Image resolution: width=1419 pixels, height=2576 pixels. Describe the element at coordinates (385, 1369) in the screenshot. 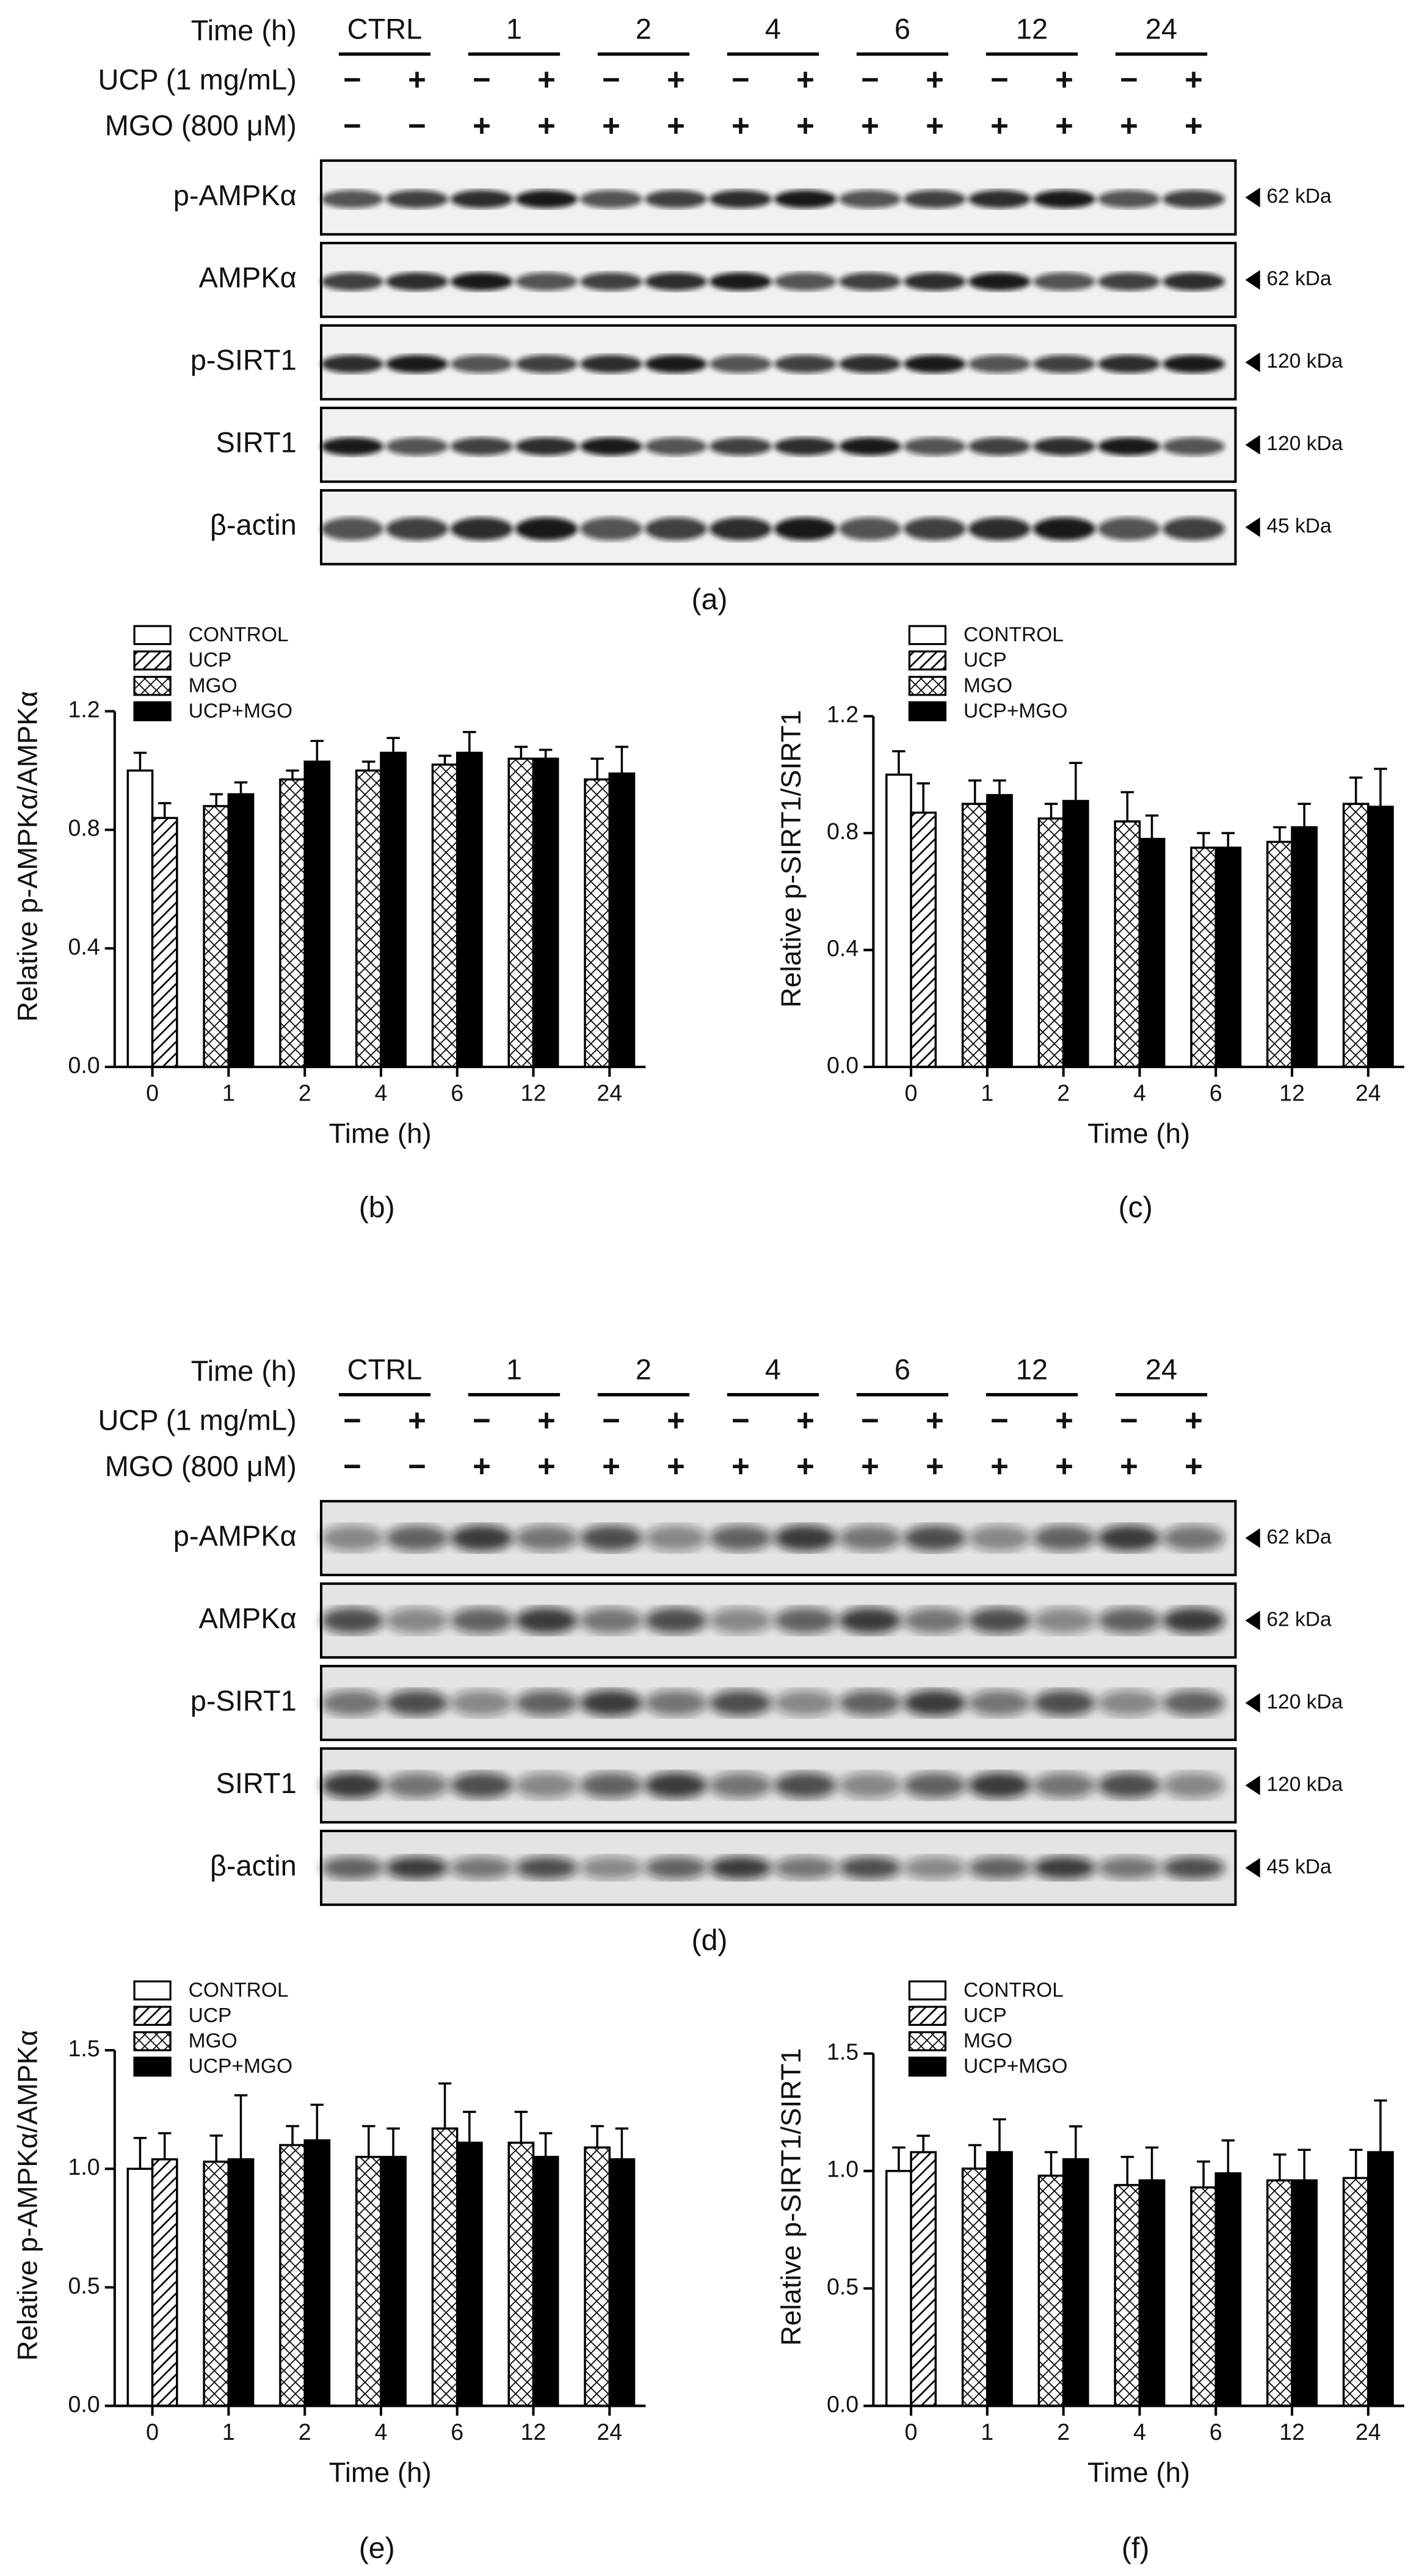

I see `group-label: CTRL` at that location.